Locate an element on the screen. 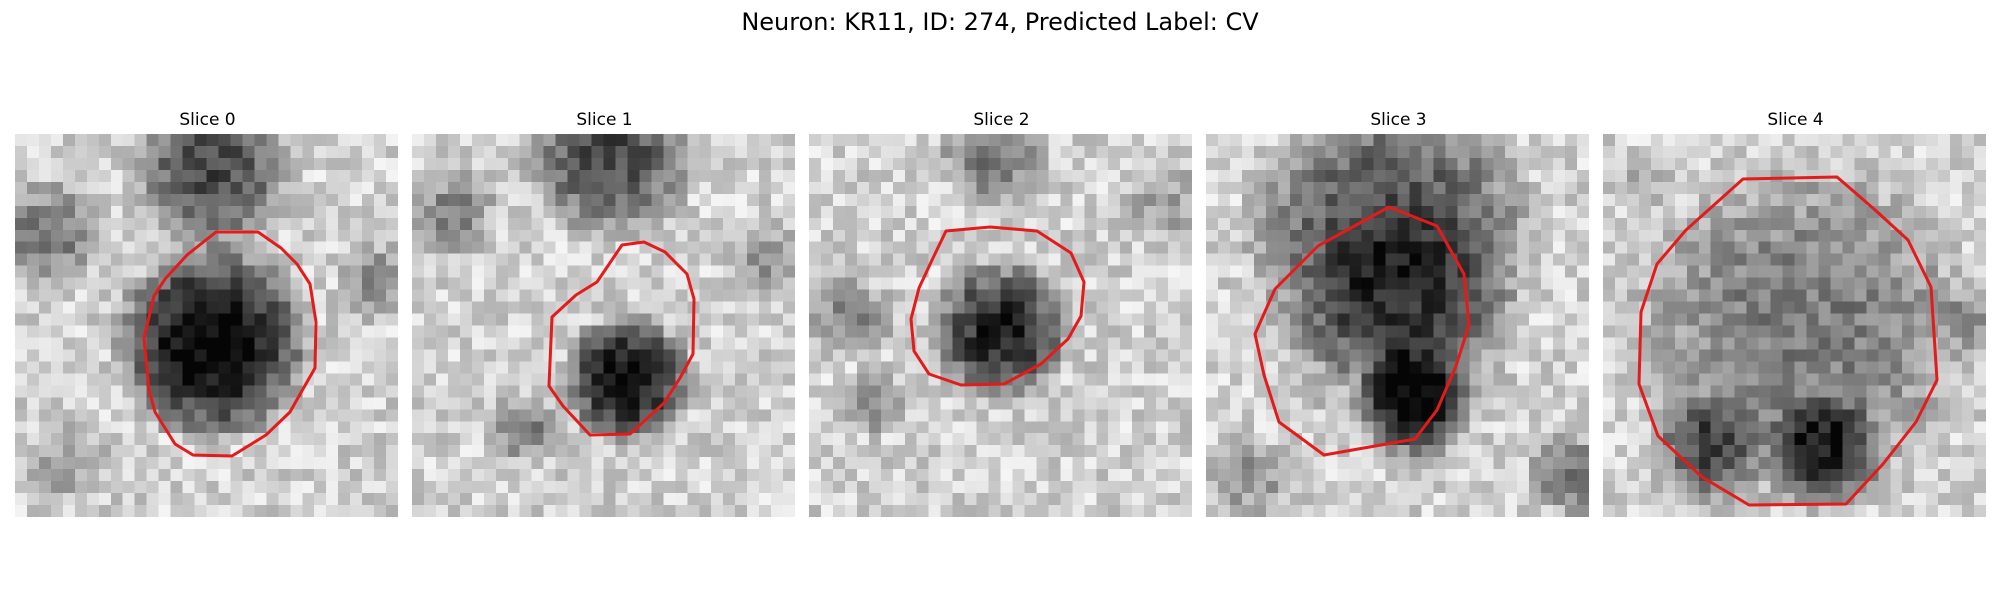 This screenshot has width=2000, height=600. slice-panel-4: Slice 4 is located at coordinates (1795, 312).